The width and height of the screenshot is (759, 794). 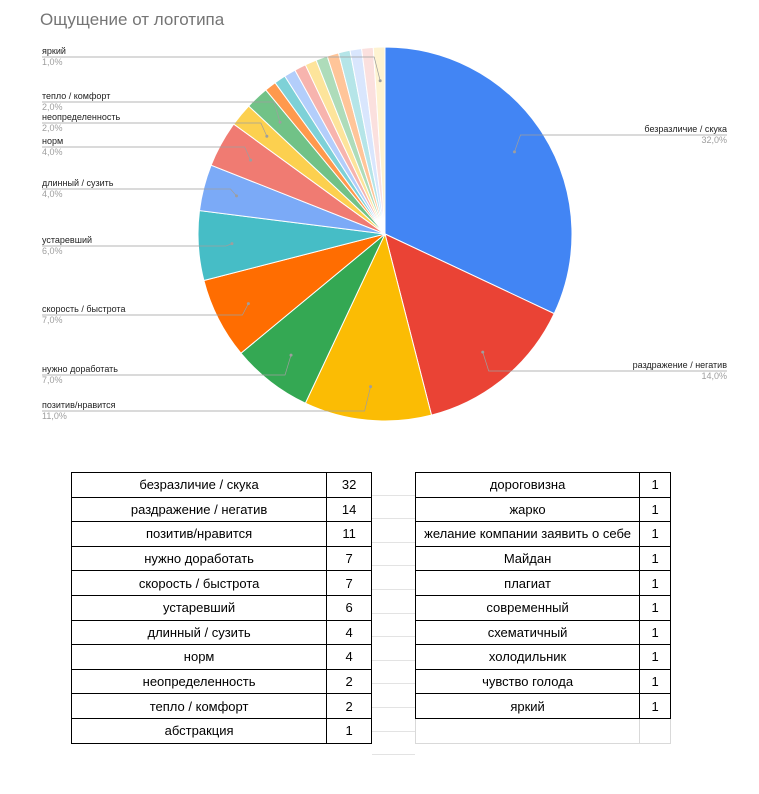 I want to click on table-row: схематичный 1, so click(x=542, y=632).